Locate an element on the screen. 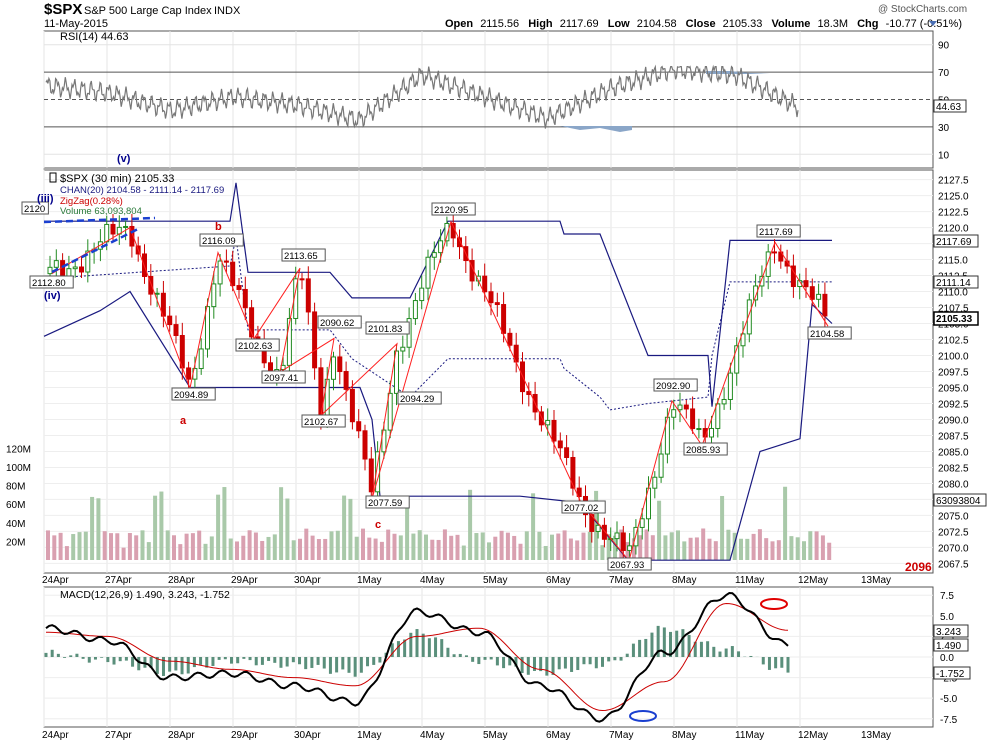 The height and width of the screenshot is (744, 990). close-value-box is located at coordinates (956, 318).